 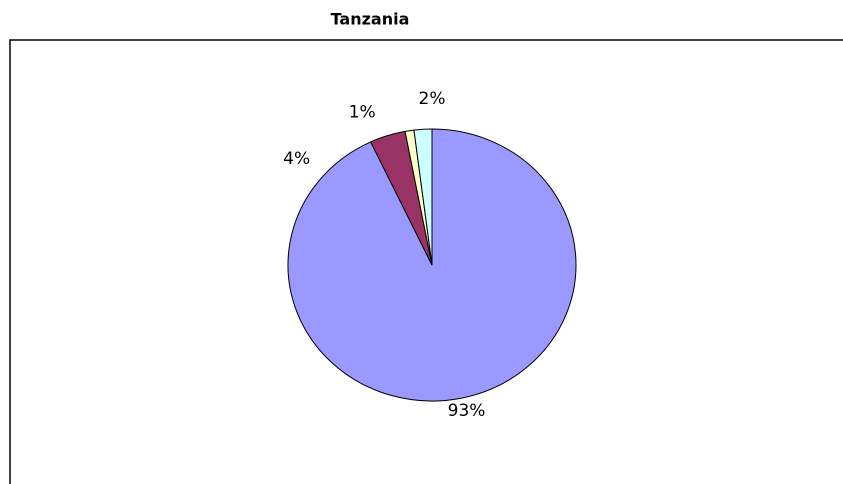 I want to click on chart-title: Tanzania, so click(x=370, y=19).